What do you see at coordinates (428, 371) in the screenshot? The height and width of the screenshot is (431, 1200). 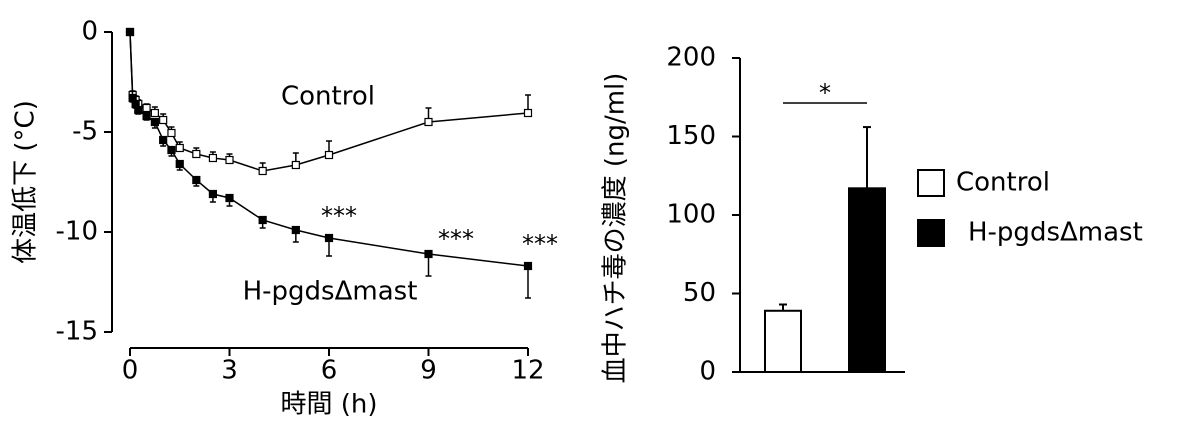 I see `x-tick-label: 9` at bounding box center [428, 371].